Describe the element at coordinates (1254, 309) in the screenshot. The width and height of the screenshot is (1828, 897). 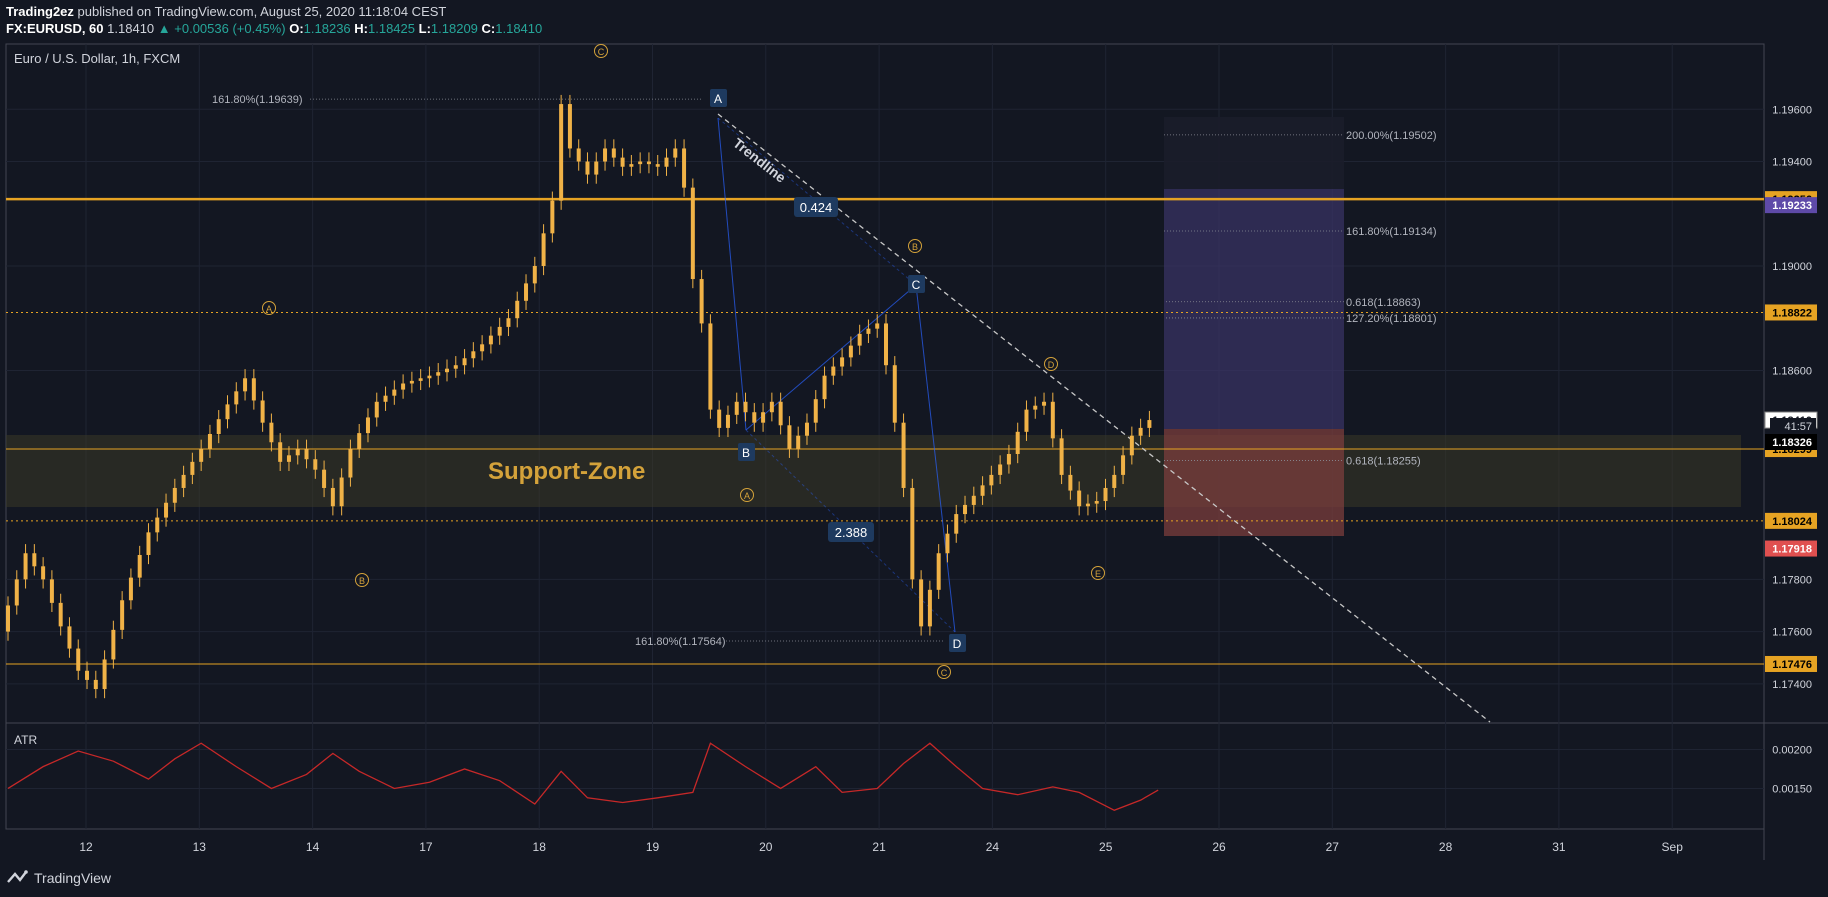
I see `target-zone` at that location.